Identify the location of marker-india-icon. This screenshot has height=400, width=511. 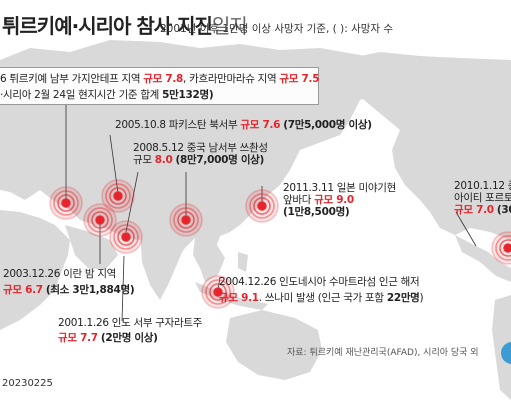
(126, 237).